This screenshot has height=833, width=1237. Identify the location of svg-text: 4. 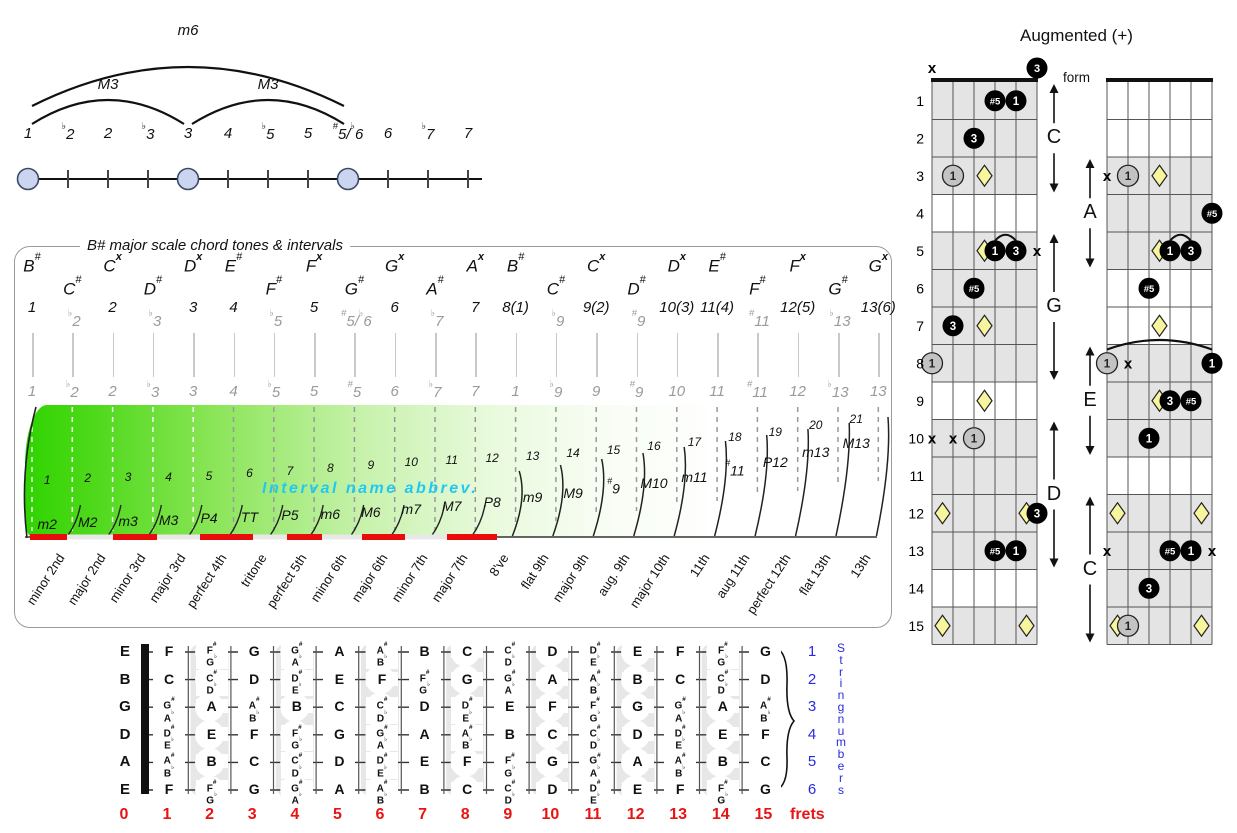
(920, 213).